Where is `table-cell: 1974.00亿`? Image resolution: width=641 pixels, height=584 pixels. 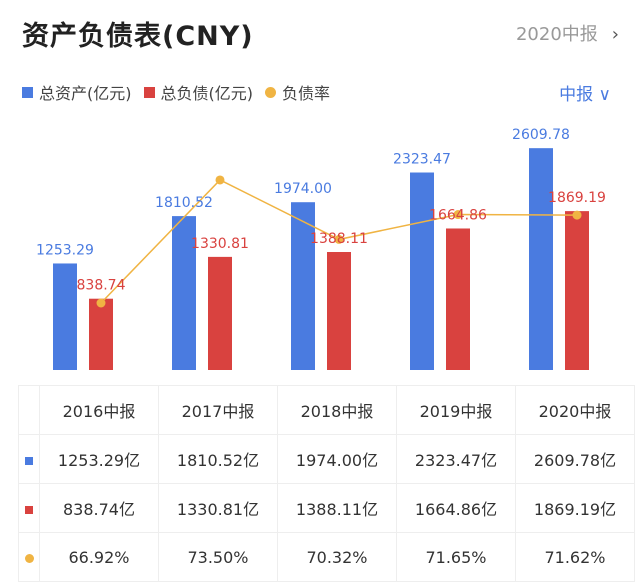 table-cell: 1974.00亿 is located at coordinates (337, 459).